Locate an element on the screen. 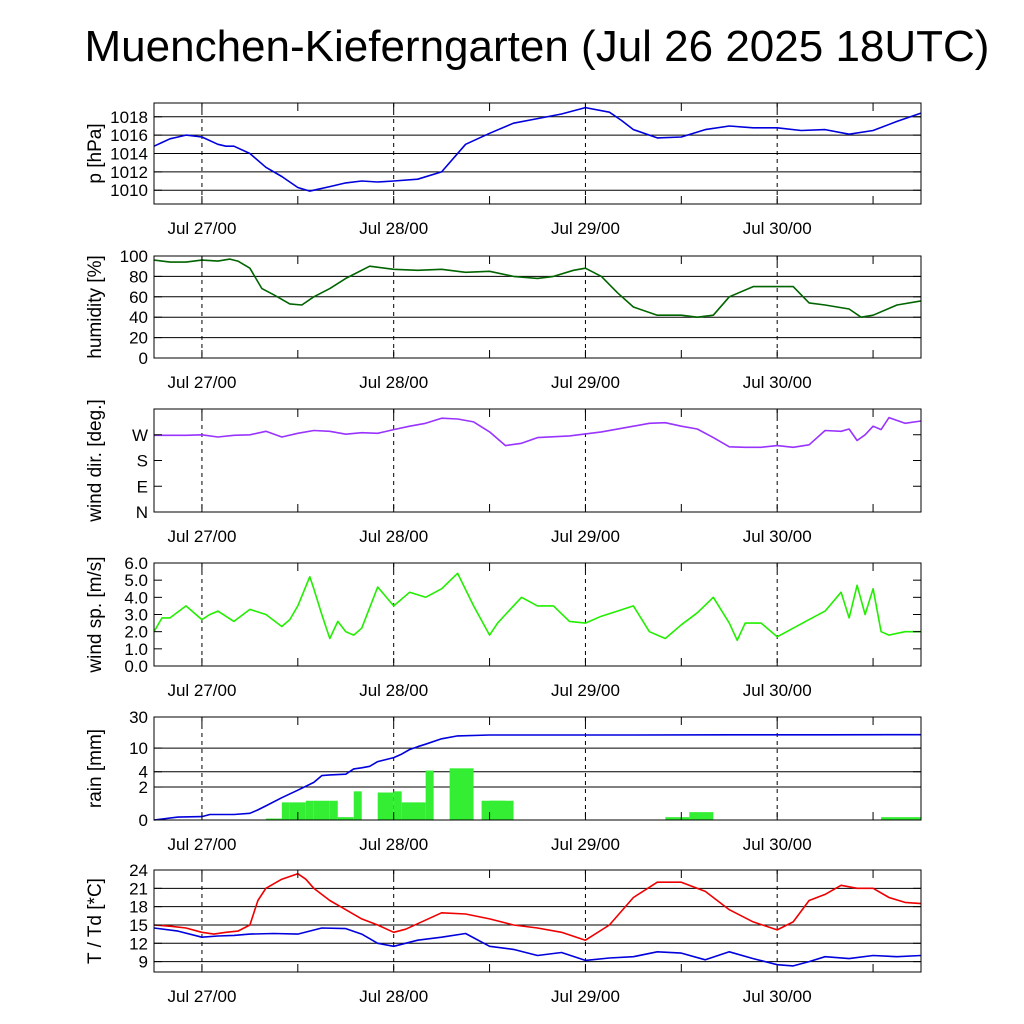 The width and height of the screenshot is (1024, 1024). y-tick-label: 3.0 is located at coordinates (136, 615).